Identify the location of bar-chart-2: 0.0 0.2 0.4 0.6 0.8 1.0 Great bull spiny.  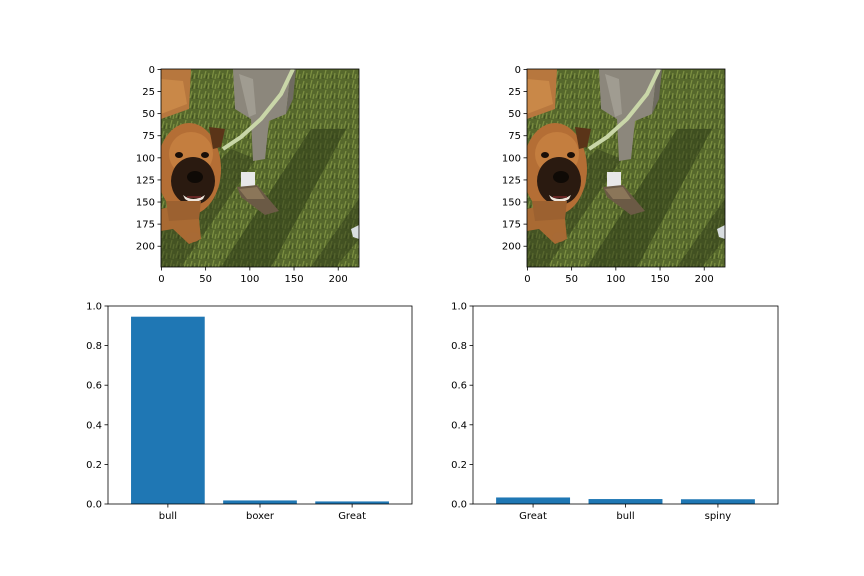
(615, 412).